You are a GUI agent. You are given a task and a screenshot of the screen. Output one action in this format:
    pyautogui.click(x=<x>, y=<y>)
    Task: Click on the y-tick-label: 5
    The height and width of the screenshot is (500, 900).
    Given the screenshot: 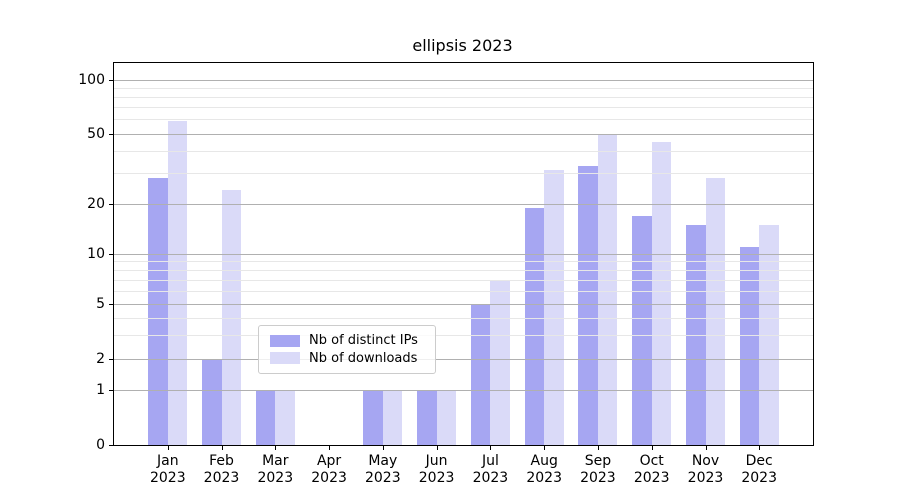 What is the action you would take?
    pyautogui.click(x=100, y=304)
    